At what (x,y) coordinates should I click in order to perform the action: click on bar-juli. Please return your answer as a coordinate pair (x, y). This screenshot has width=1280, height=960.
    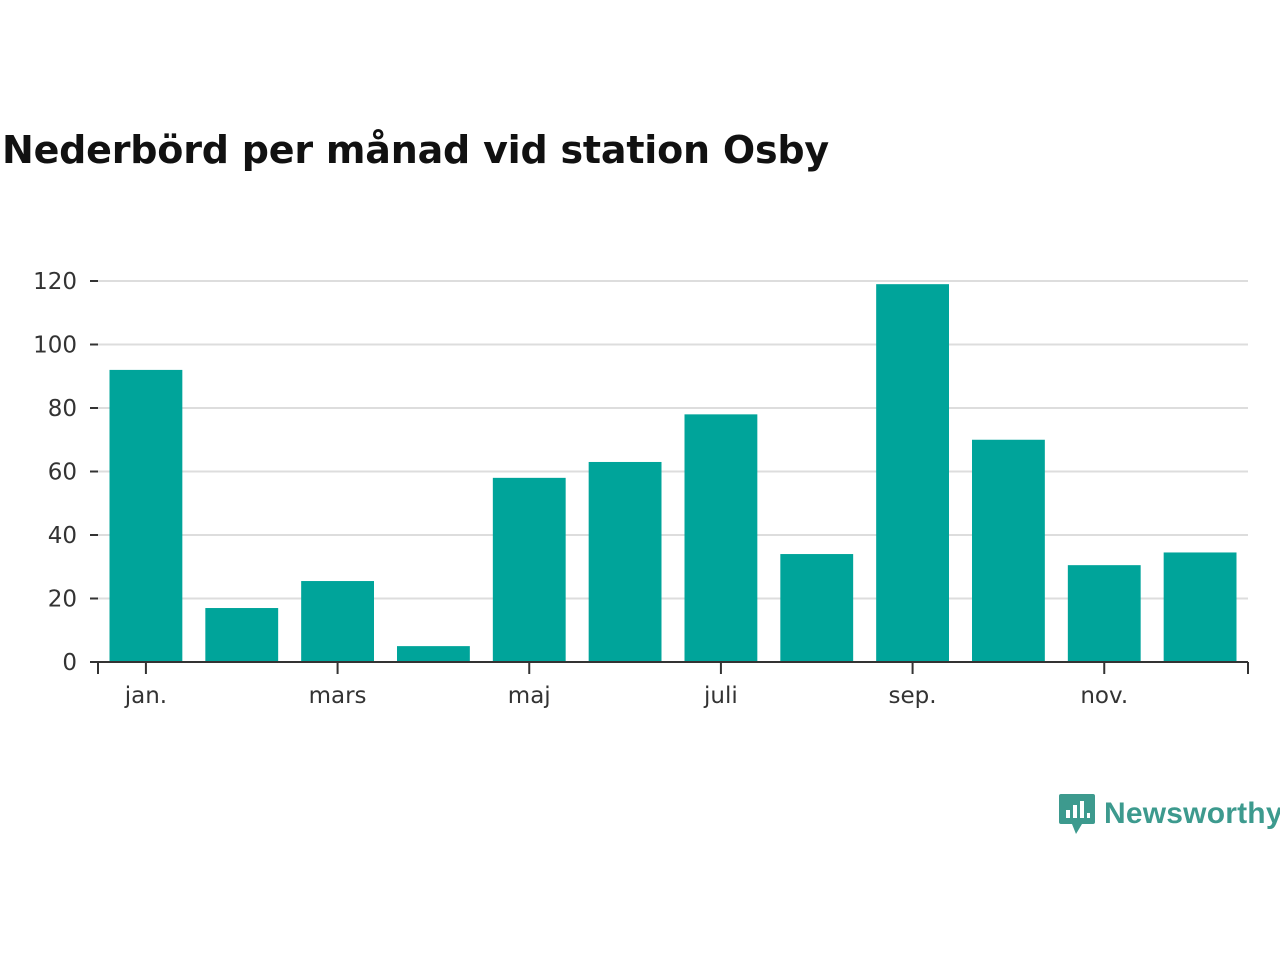
    Looking at the image, I should click on (721, 538).